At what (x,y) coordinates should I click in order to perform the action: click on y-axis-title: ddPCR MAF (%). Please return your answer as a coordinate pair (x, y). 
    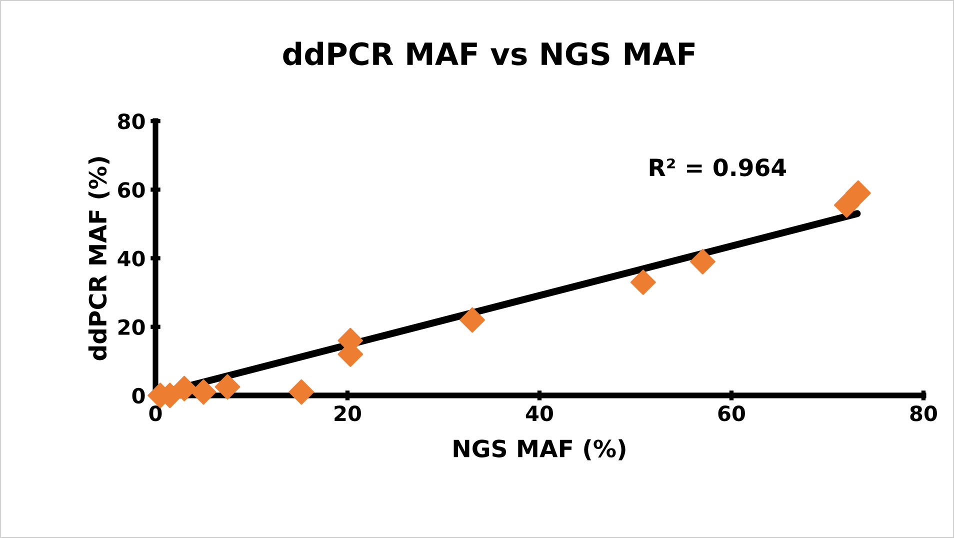
    Looking at the image, I should click on (99, 258).